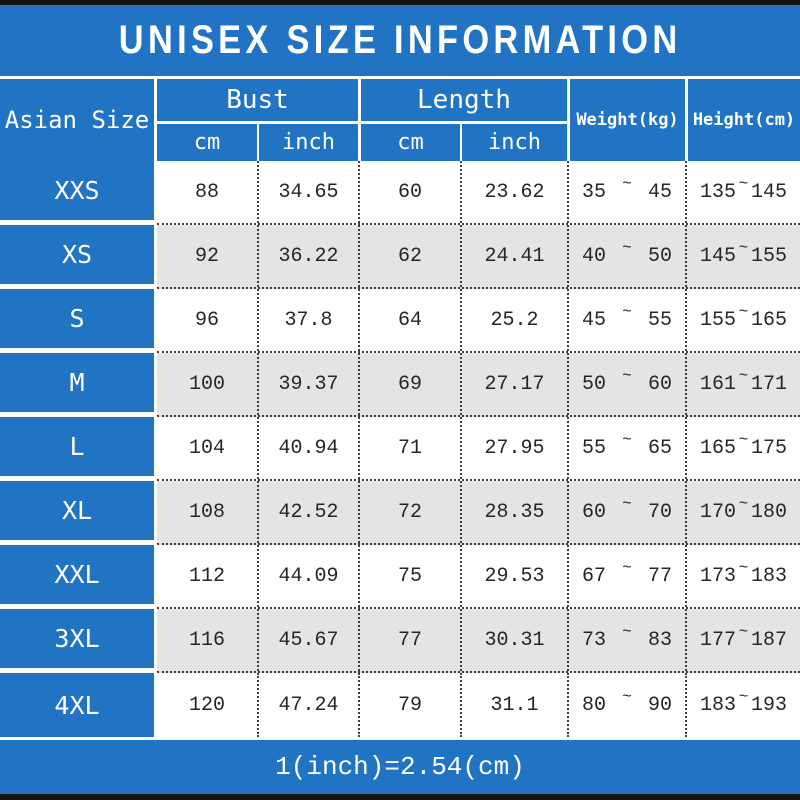 The height and width of the screenshot is (800, 800). I want to click on weight-range-cell: 80 ~90, so click(626, 705).